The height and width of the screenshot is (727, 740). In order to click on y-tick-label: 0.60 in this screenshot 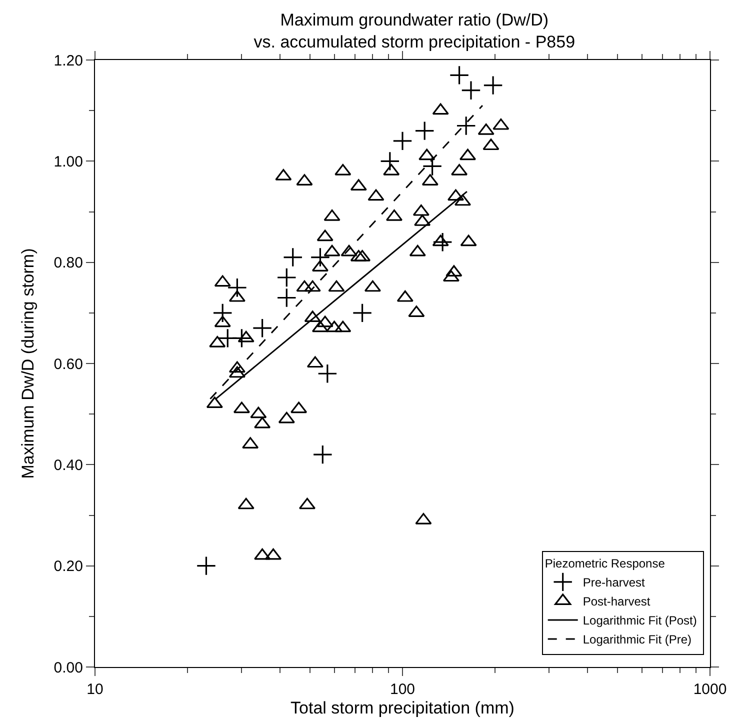, I will do `click(68, 364)`.